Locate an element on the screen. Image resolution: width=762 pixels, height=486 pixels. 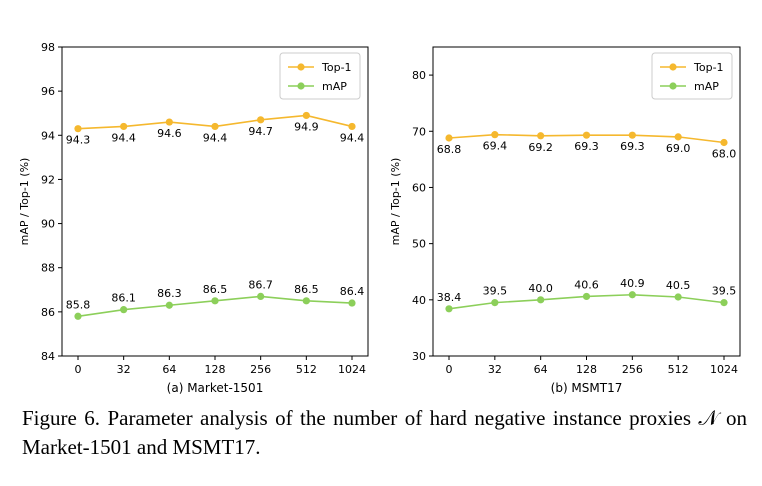
x-axis-label: (b) MSMT17 is located at coordinates (587, 388).